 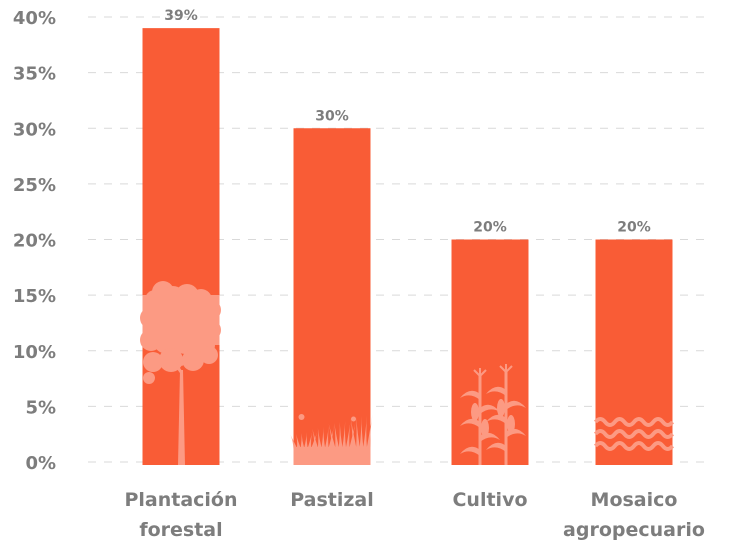 What do you see at coordinates (332, 116) in the screenshot?
I see `data-label: 30%` at bounding box center [332, 116].